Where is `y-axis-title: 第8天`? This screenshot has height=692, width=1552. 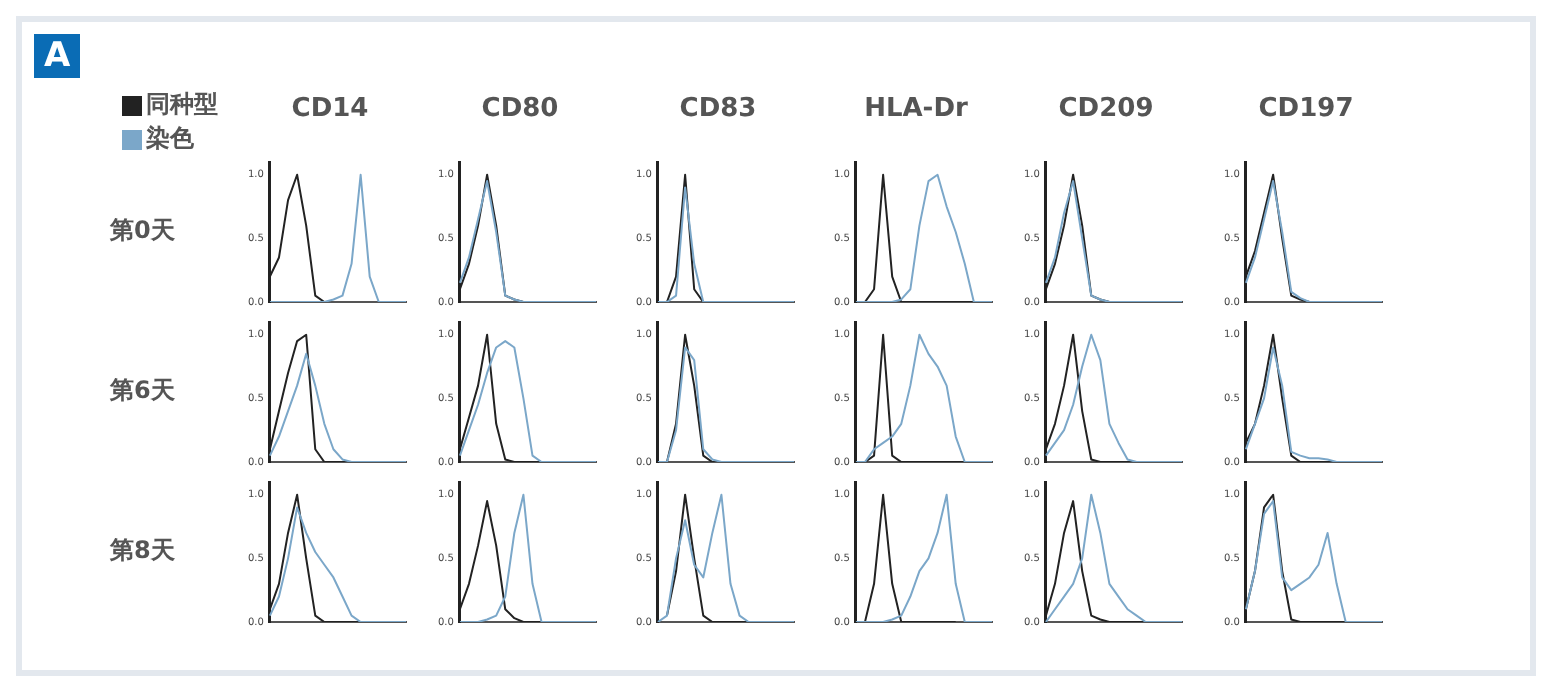
y-axis-title: 第8天 is located at coordinates (143, 551).